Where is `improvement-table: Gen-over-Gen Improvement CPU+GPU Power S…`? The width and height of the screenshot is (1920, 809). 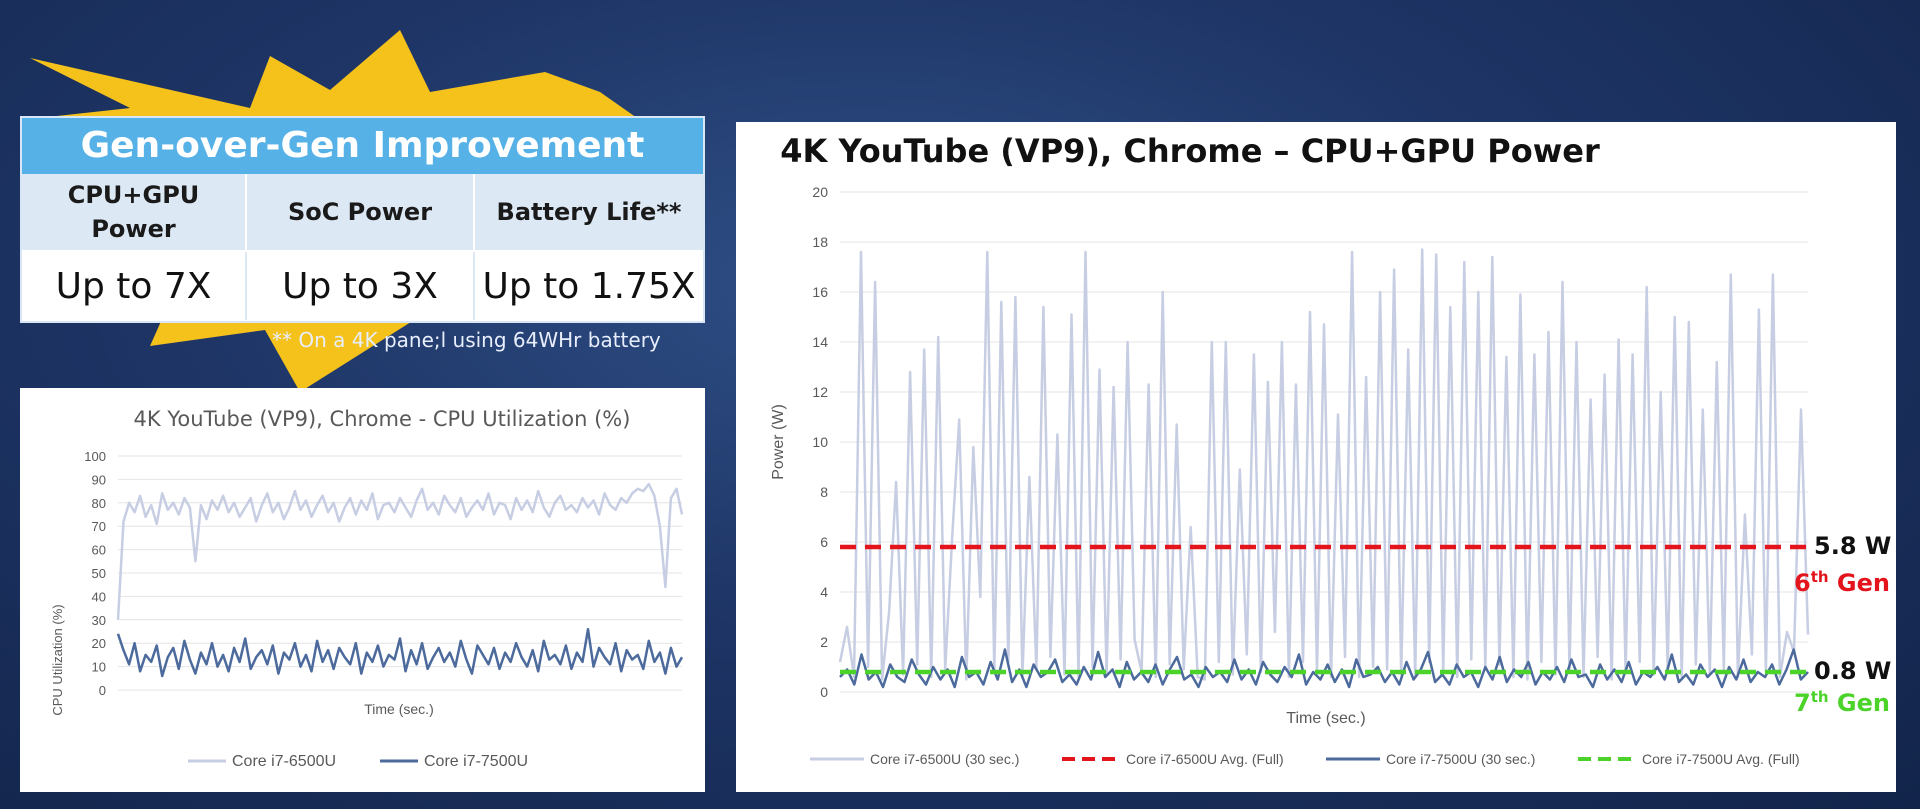 improvement-table: Gen-over-Gen Improvement CPU+GPU Power S… is located at coordinates (362, 219).